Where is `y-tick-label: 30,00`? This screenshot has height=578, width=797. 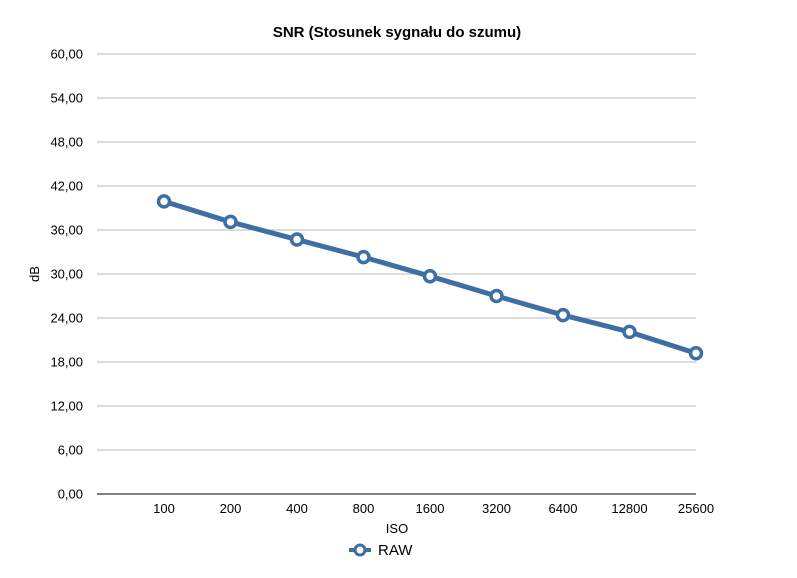 y-tick-label: 30,00 is located at coordinates (66, 274).